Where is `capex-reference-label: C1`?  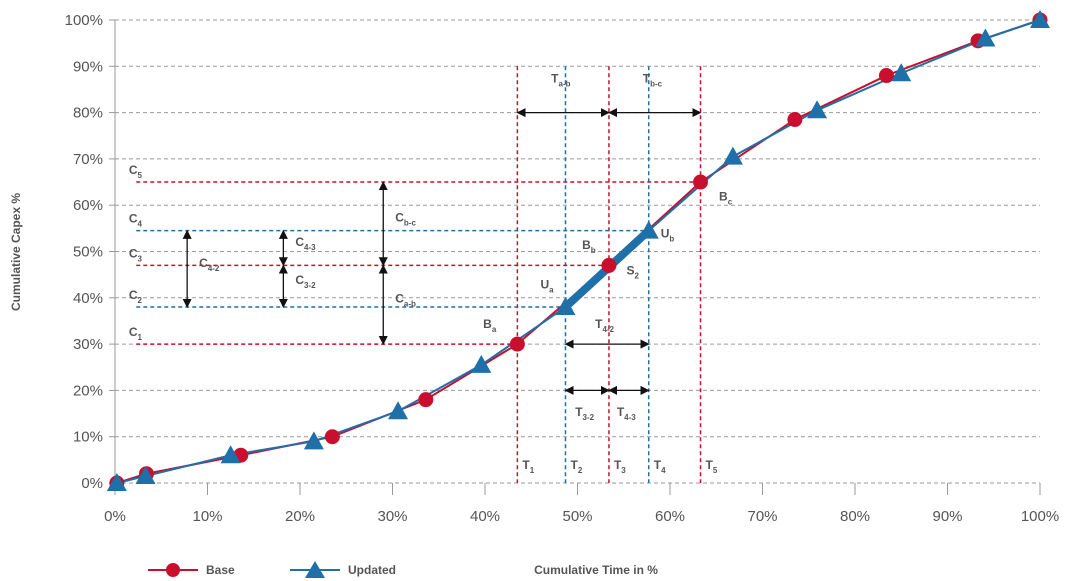
capex-reference-label: C1 is located at coordinates (136, 333).